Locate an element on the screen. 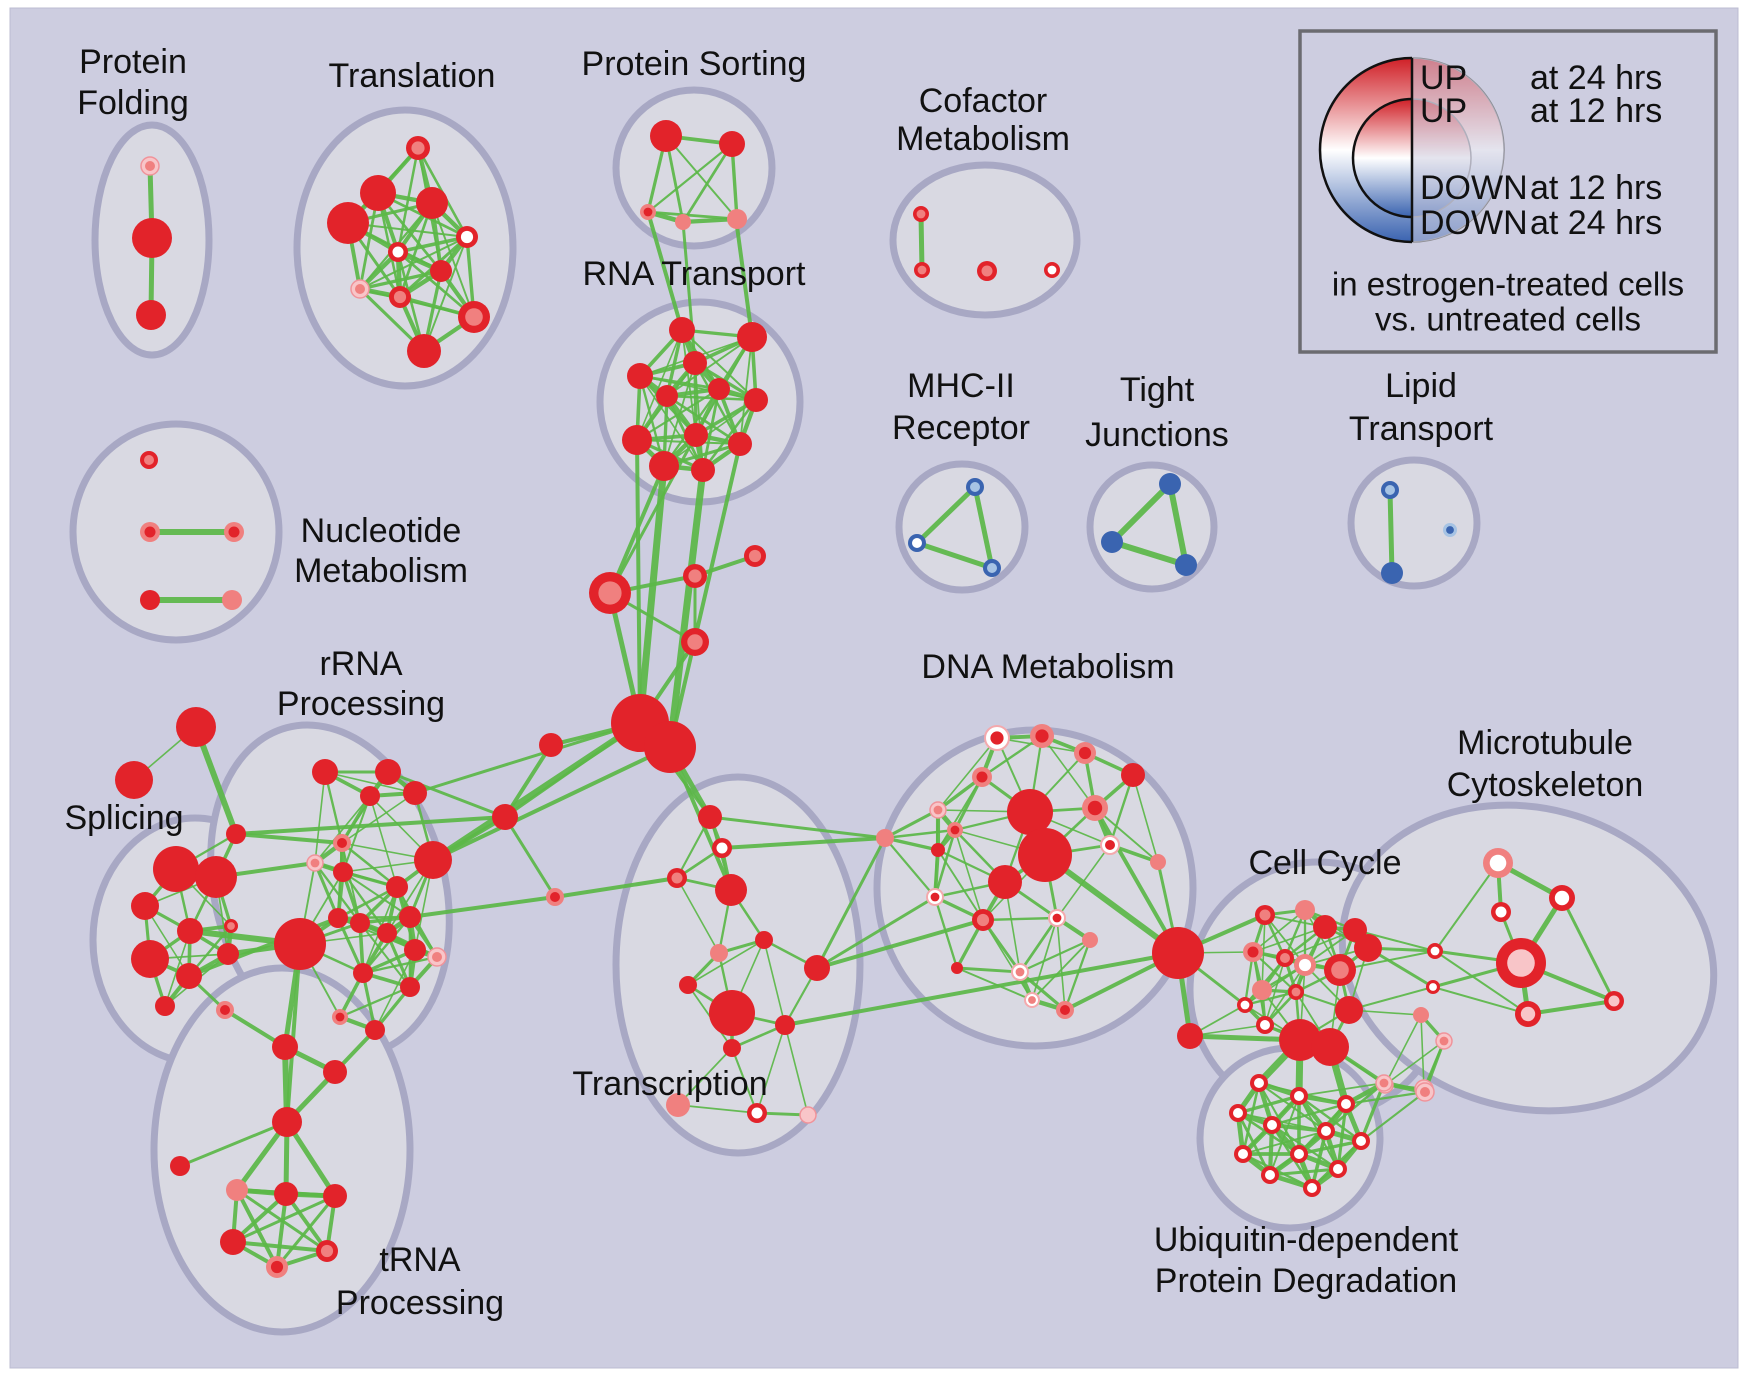 Image resolution: width=1750 pixels, height=1376 pixels. cluster-label-rrna-processing: rRNA is located at coordinates (360, 664).